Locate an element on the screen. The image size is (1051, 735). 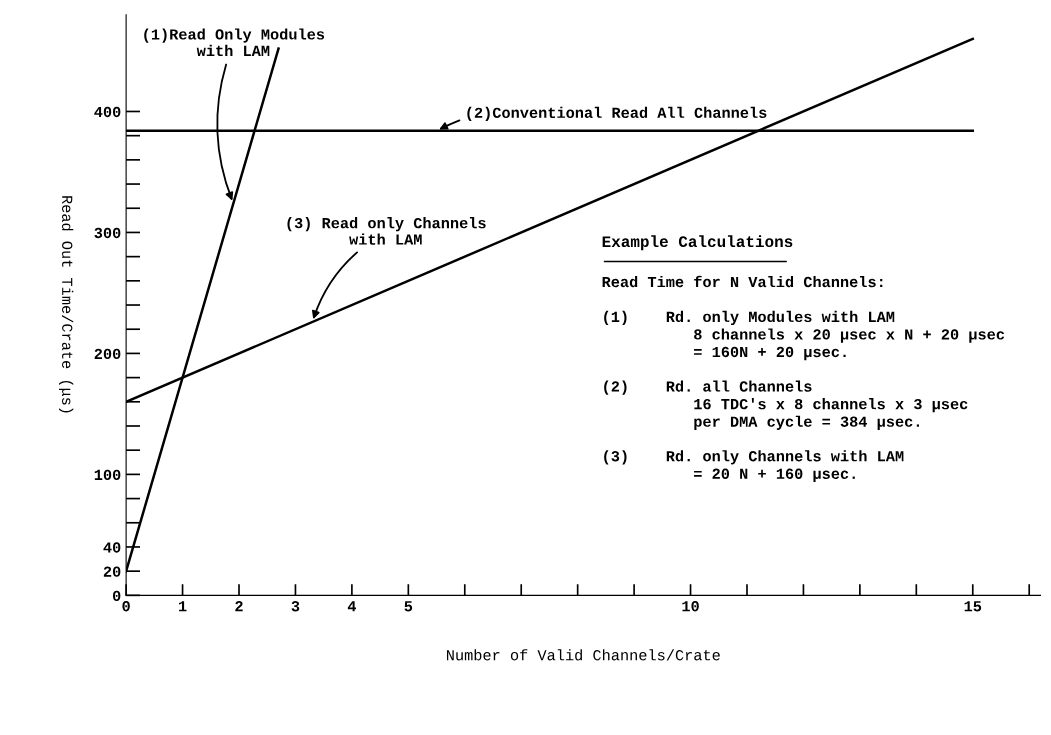
x-tick-label: 15 is located at coordinates (973, 606).